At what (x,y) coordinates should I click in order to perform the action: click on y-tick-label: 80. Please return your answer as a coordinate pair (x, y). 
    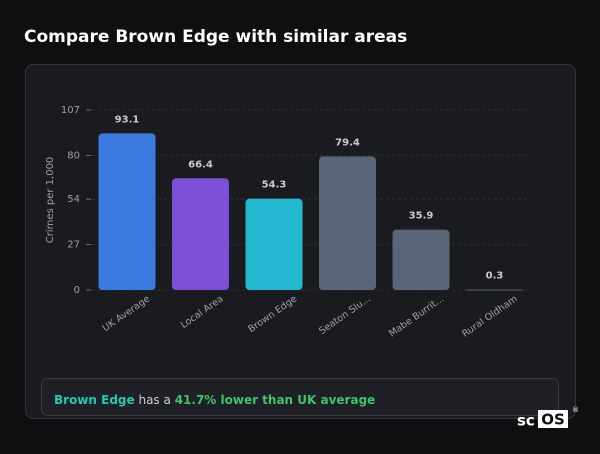
    Looking at the image, I should click on (73, 155).